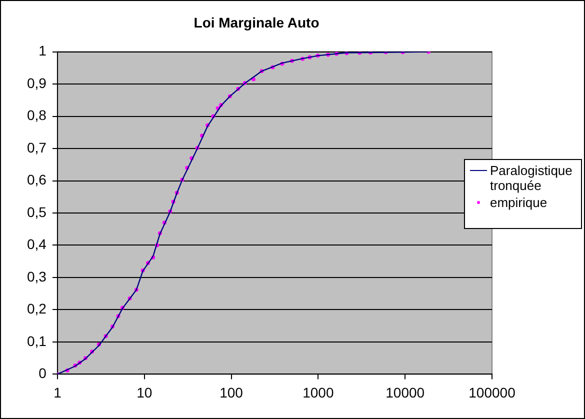  I want to click on y-tick-label: 0,4, so click(36, 244).